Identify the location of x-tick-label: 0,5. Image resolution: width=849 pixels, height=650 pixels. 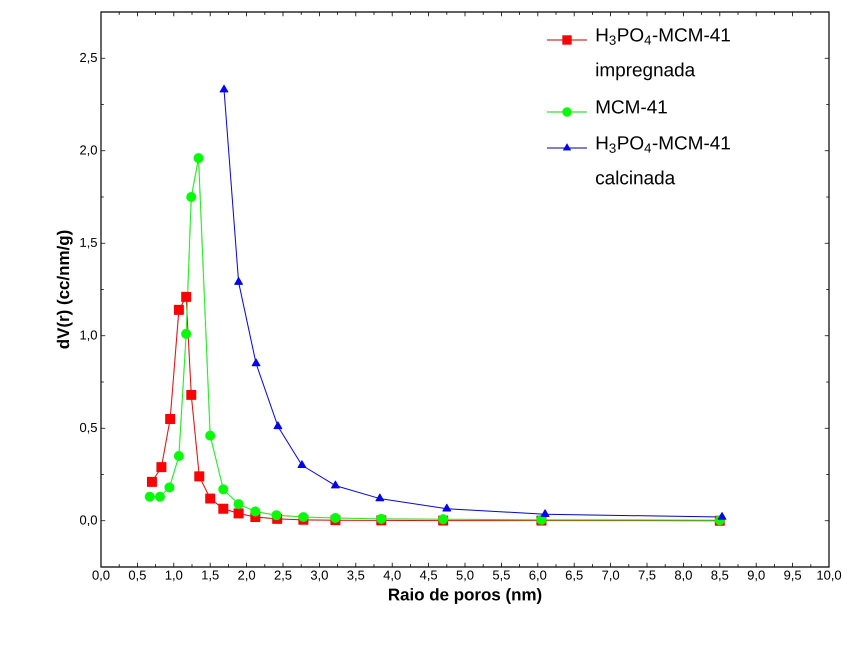
(137, 576).